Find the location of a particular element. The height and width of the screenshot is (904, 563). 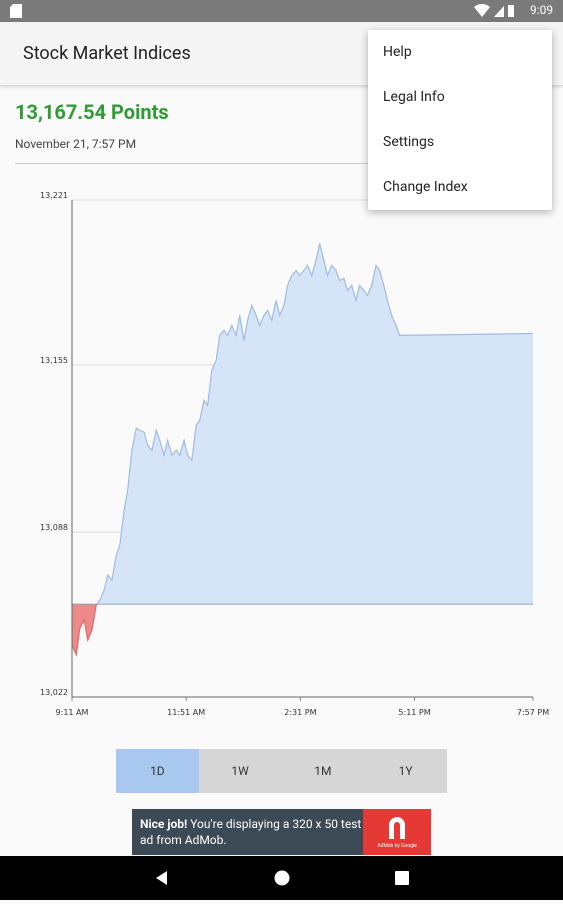

divider is located at coordinates (281, 163).